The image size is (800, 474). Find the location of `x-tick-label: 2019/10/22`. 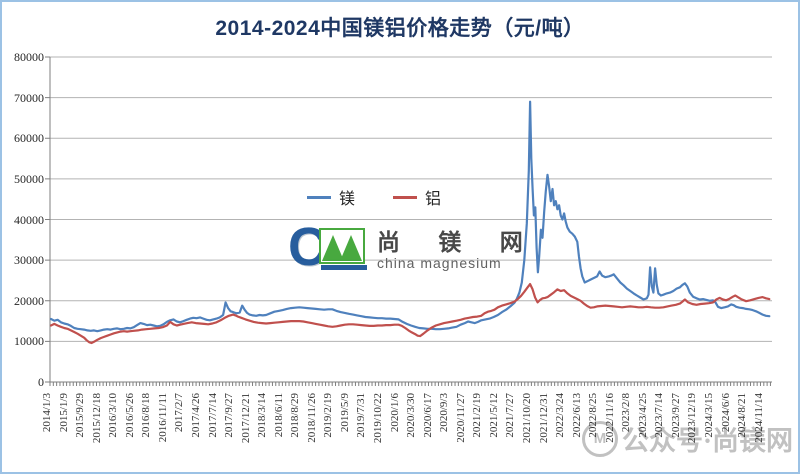

x-tick-label: 2019/10/22 is located at coordinates (378, 418).